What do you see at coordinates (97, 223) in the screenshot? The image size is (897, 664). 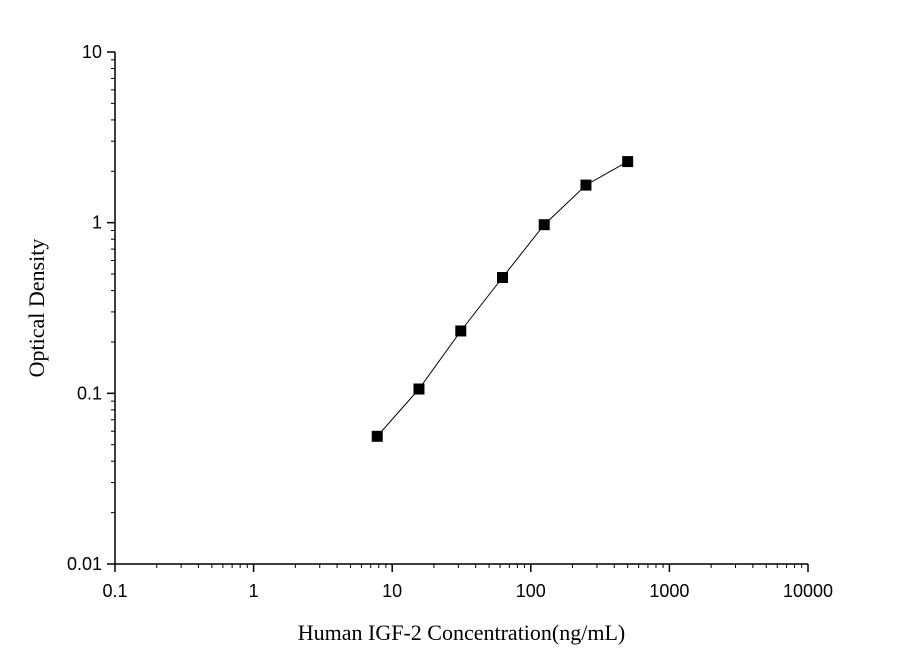 I see `y-tick-label: 1` at bounding box center [97, 223].